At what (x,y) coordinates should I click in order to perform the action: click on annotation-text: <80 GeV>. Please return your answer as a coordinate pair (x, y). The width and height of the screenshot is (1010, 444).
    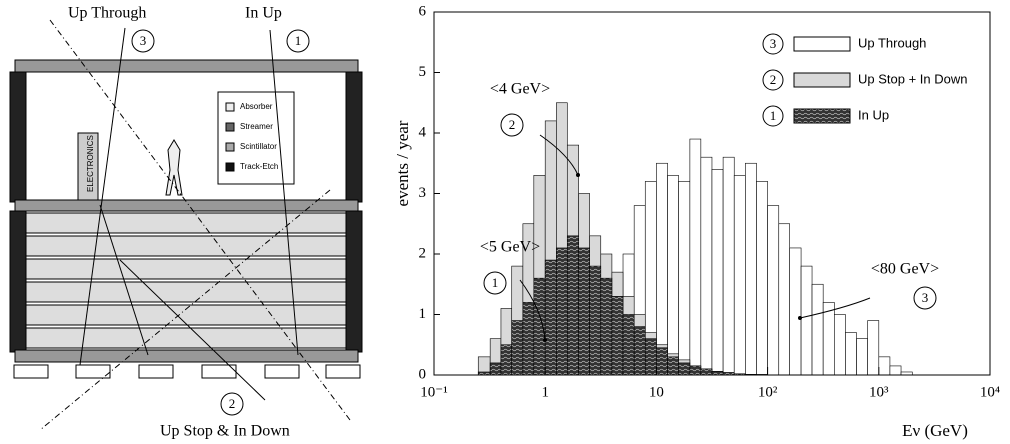
    Looking at the image, I should click on (905, 269).